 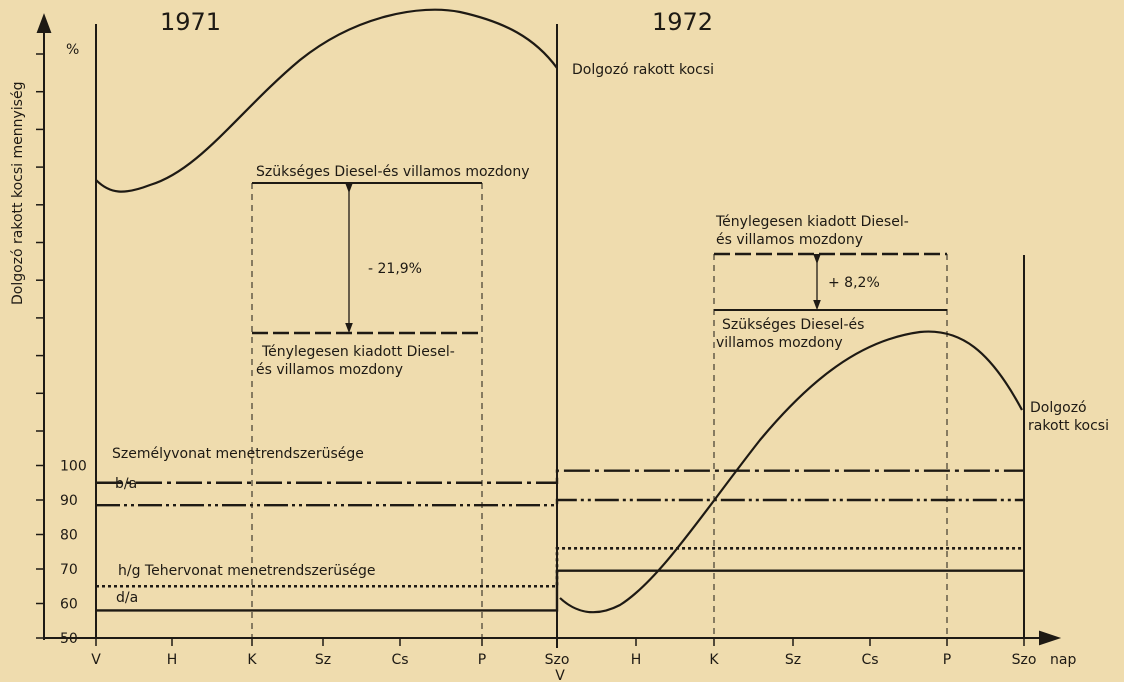 What do you see at coordinates (789, 240) in the screenshot?
I see `actual-label-1972-line2: és villamos mozdony` at bounding box center [789, 240].